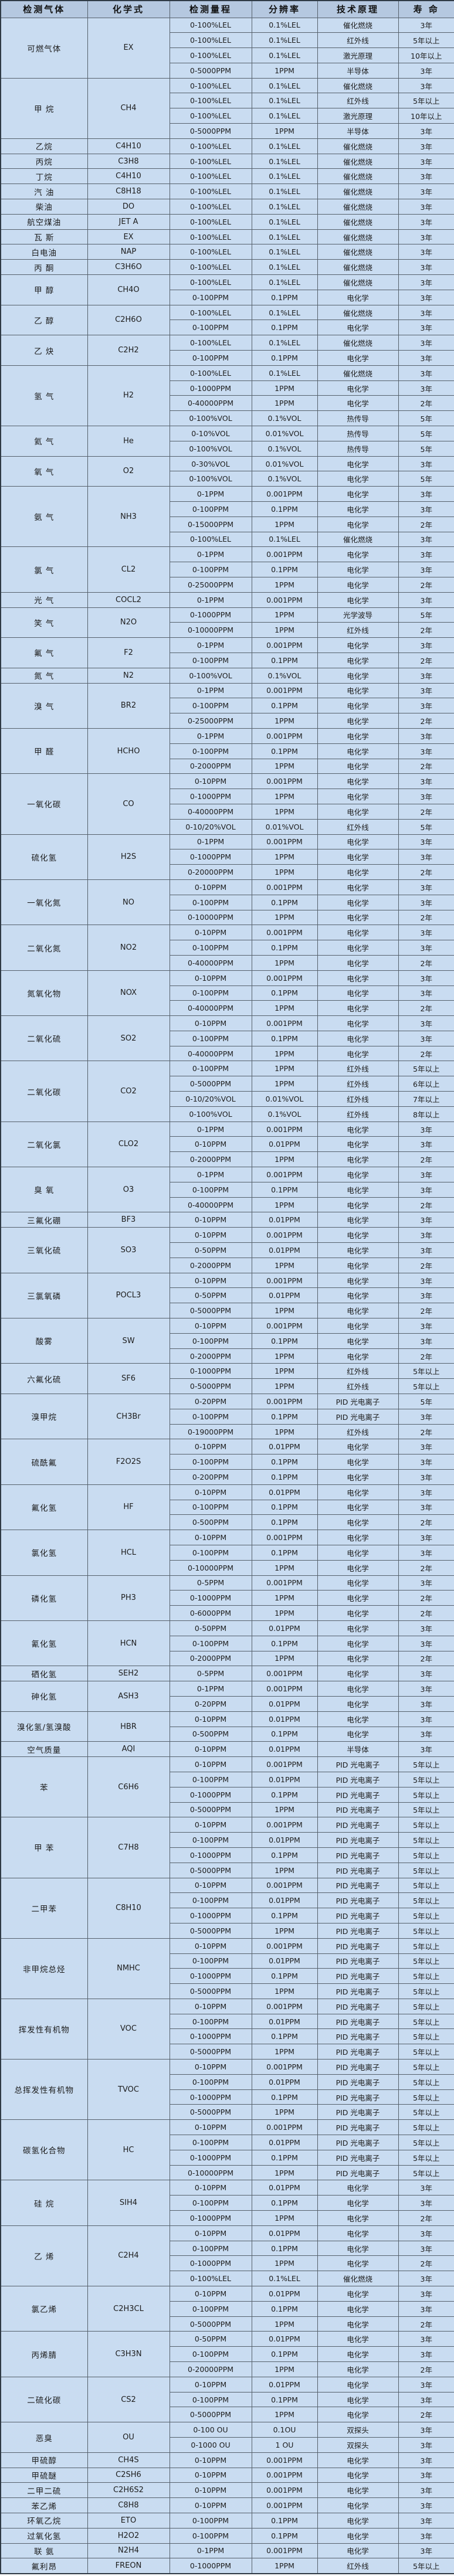 This screenshot has height=2576, width=454. I want to click on table-row: 0-40000PPM 1PPM 电化学 2年, so click(227, 812).